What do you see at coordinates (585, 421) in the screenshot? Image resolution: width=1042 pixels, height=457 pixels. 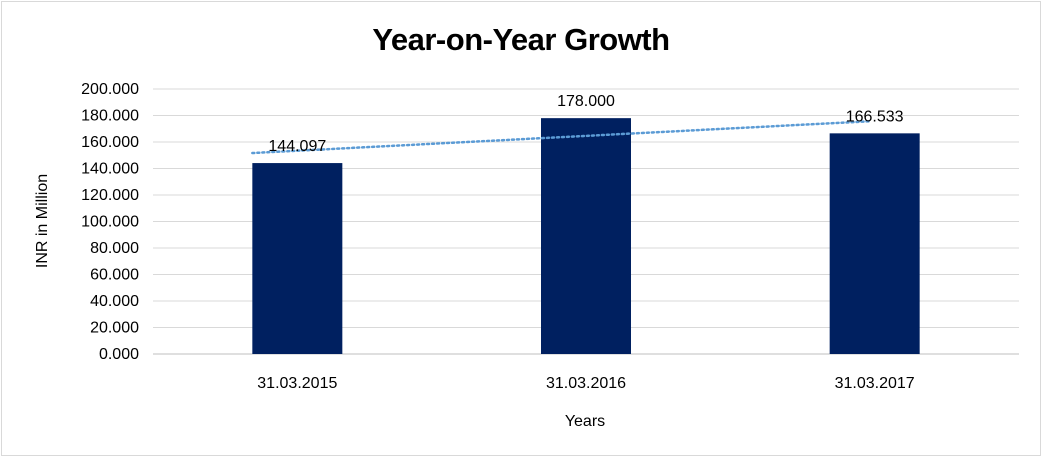 I see `x-axis-title: Years` at bounding box center [585, 421].